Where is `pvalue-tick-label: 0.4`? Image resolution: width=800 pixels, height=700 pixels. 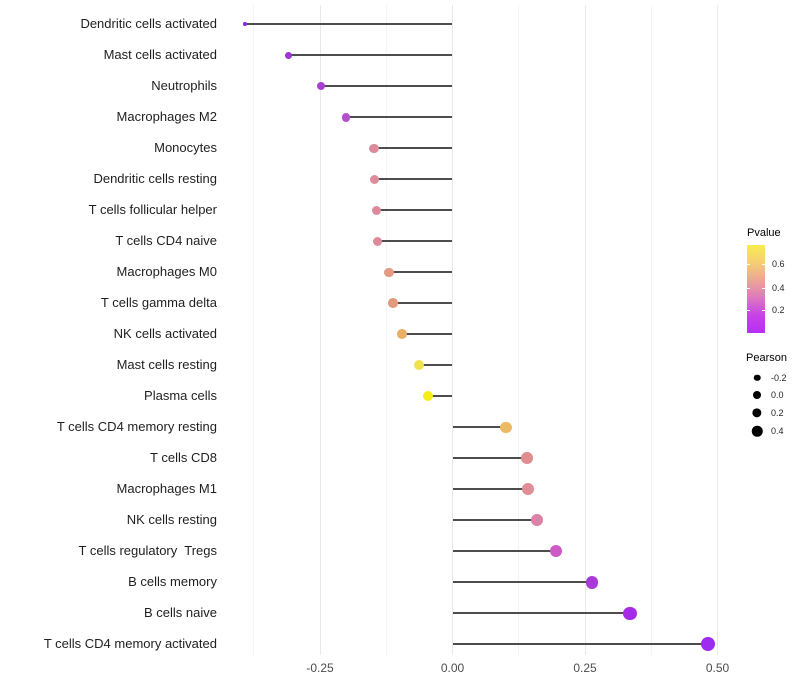
pvalue-tick-label: 0.4 is located at coordinates (778, 287).